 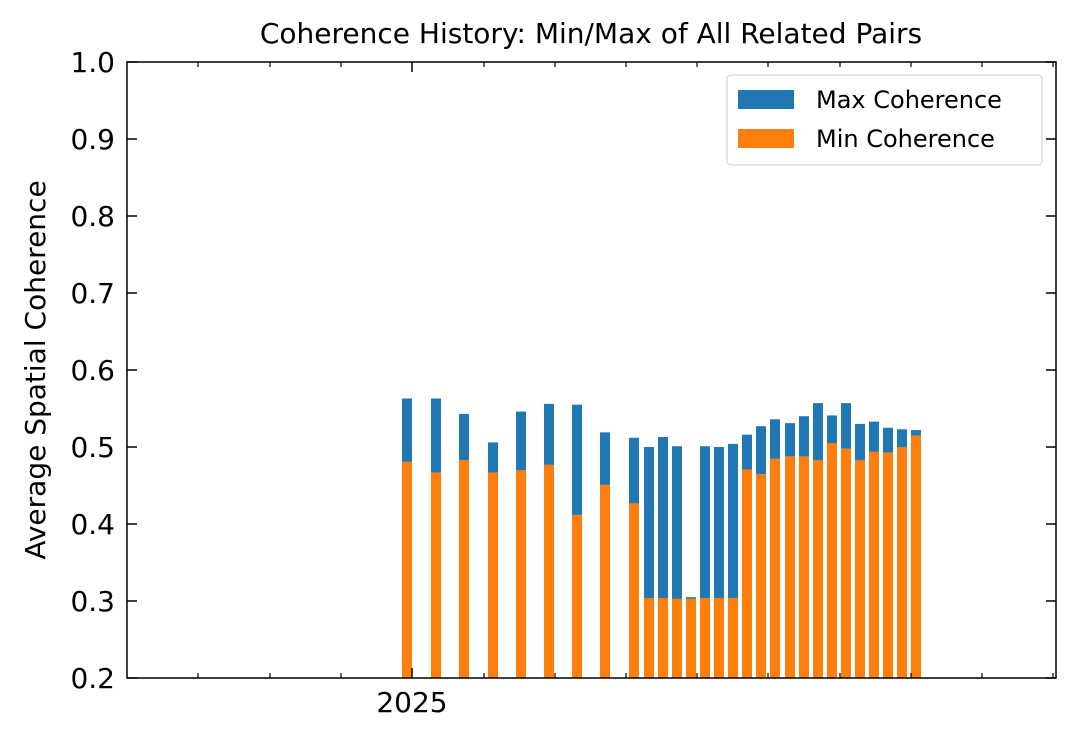 What do you see at coordinates (411, 702) in the screenshot?
I see `x-tick-label: 2025` at bounding box center [411, 702].